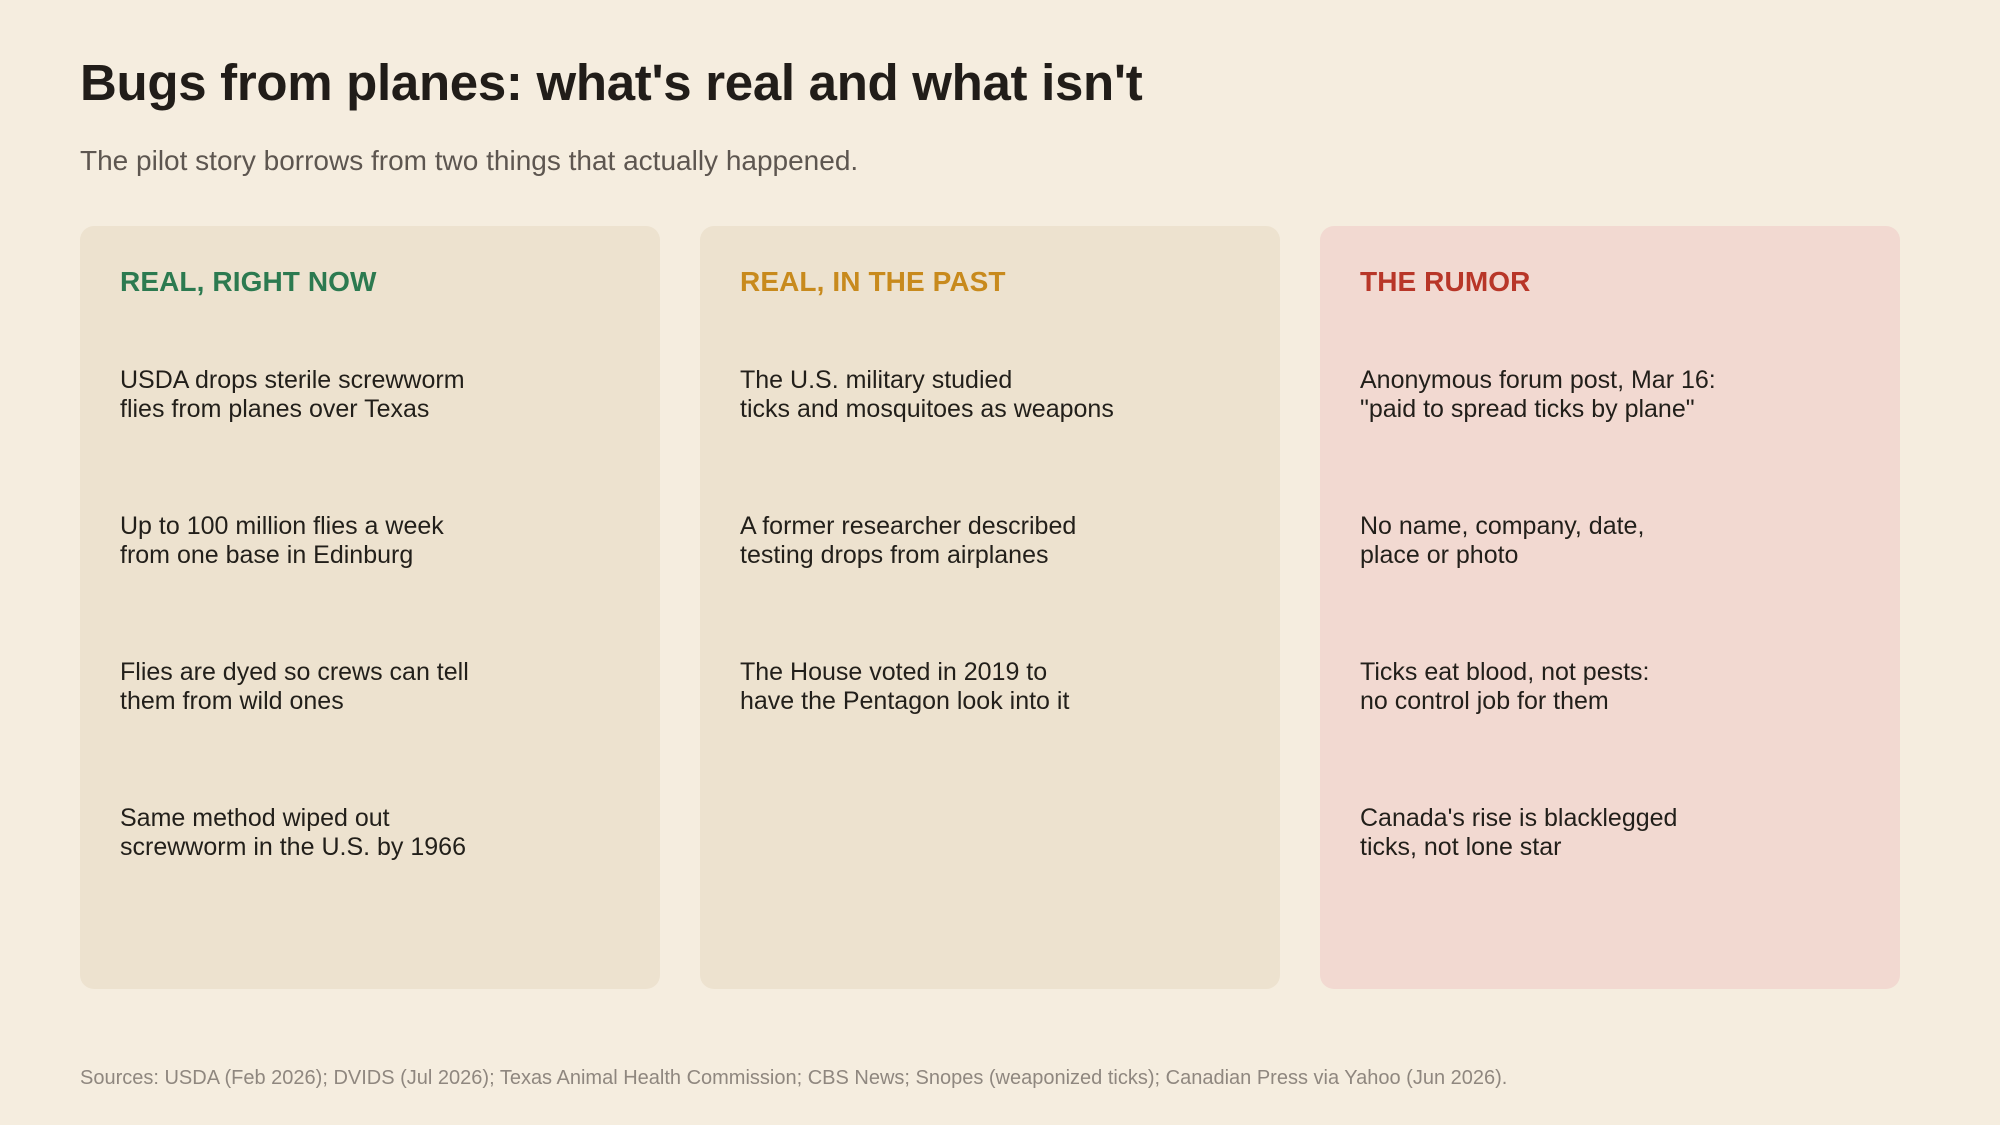  What do you see at coordinates (255, 818) in the screenshot?
I see `item-line: Same method wiped out` at bounding box center [255, 818].